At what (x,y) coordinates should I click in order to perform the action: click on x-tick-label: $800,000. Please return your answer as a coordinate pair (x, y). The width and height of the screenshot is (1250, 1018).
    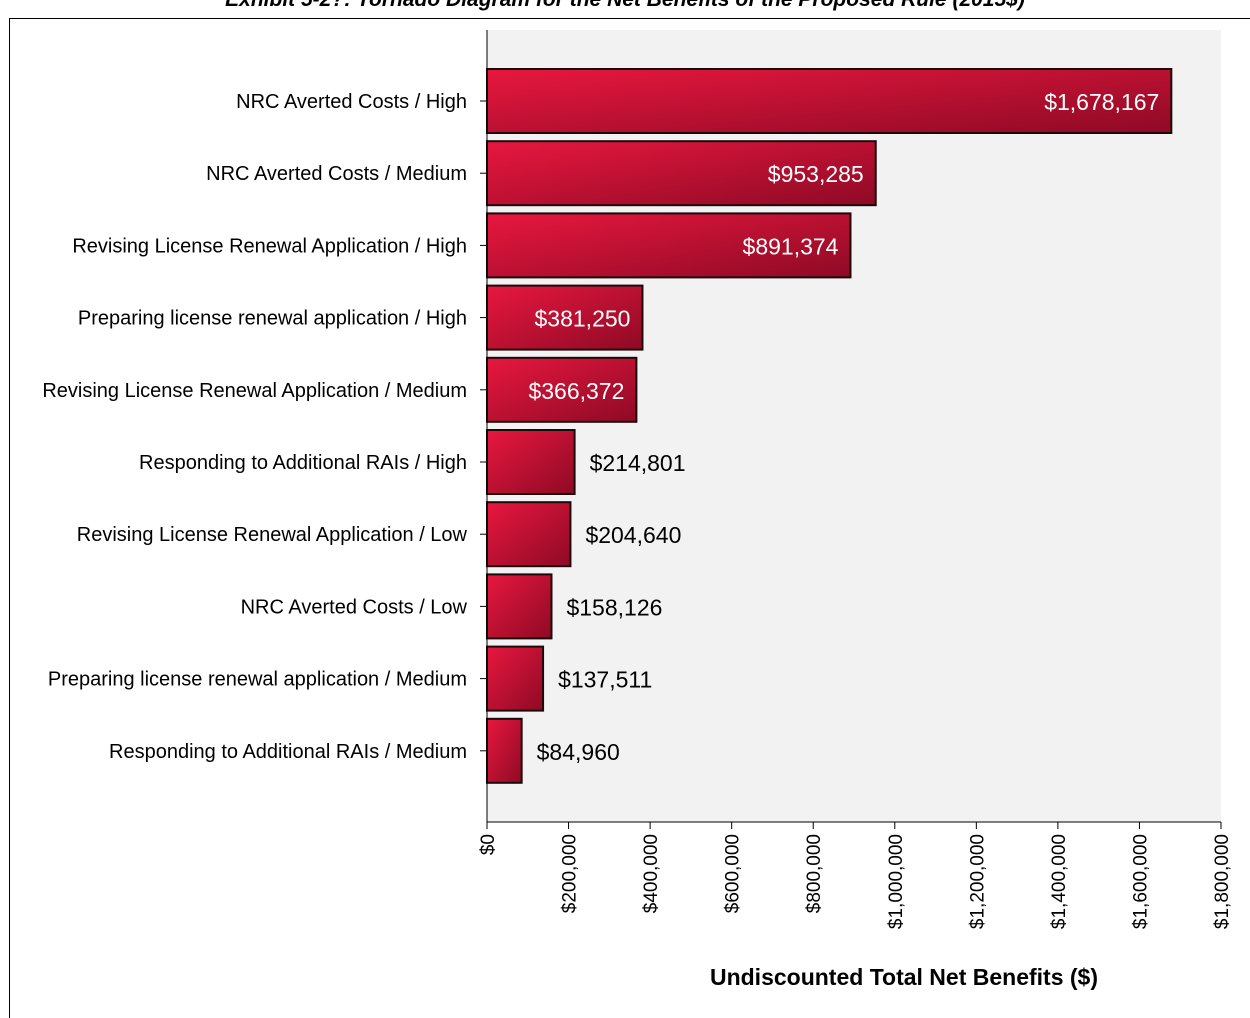
    Looking at the image, I should click on (814, 873).